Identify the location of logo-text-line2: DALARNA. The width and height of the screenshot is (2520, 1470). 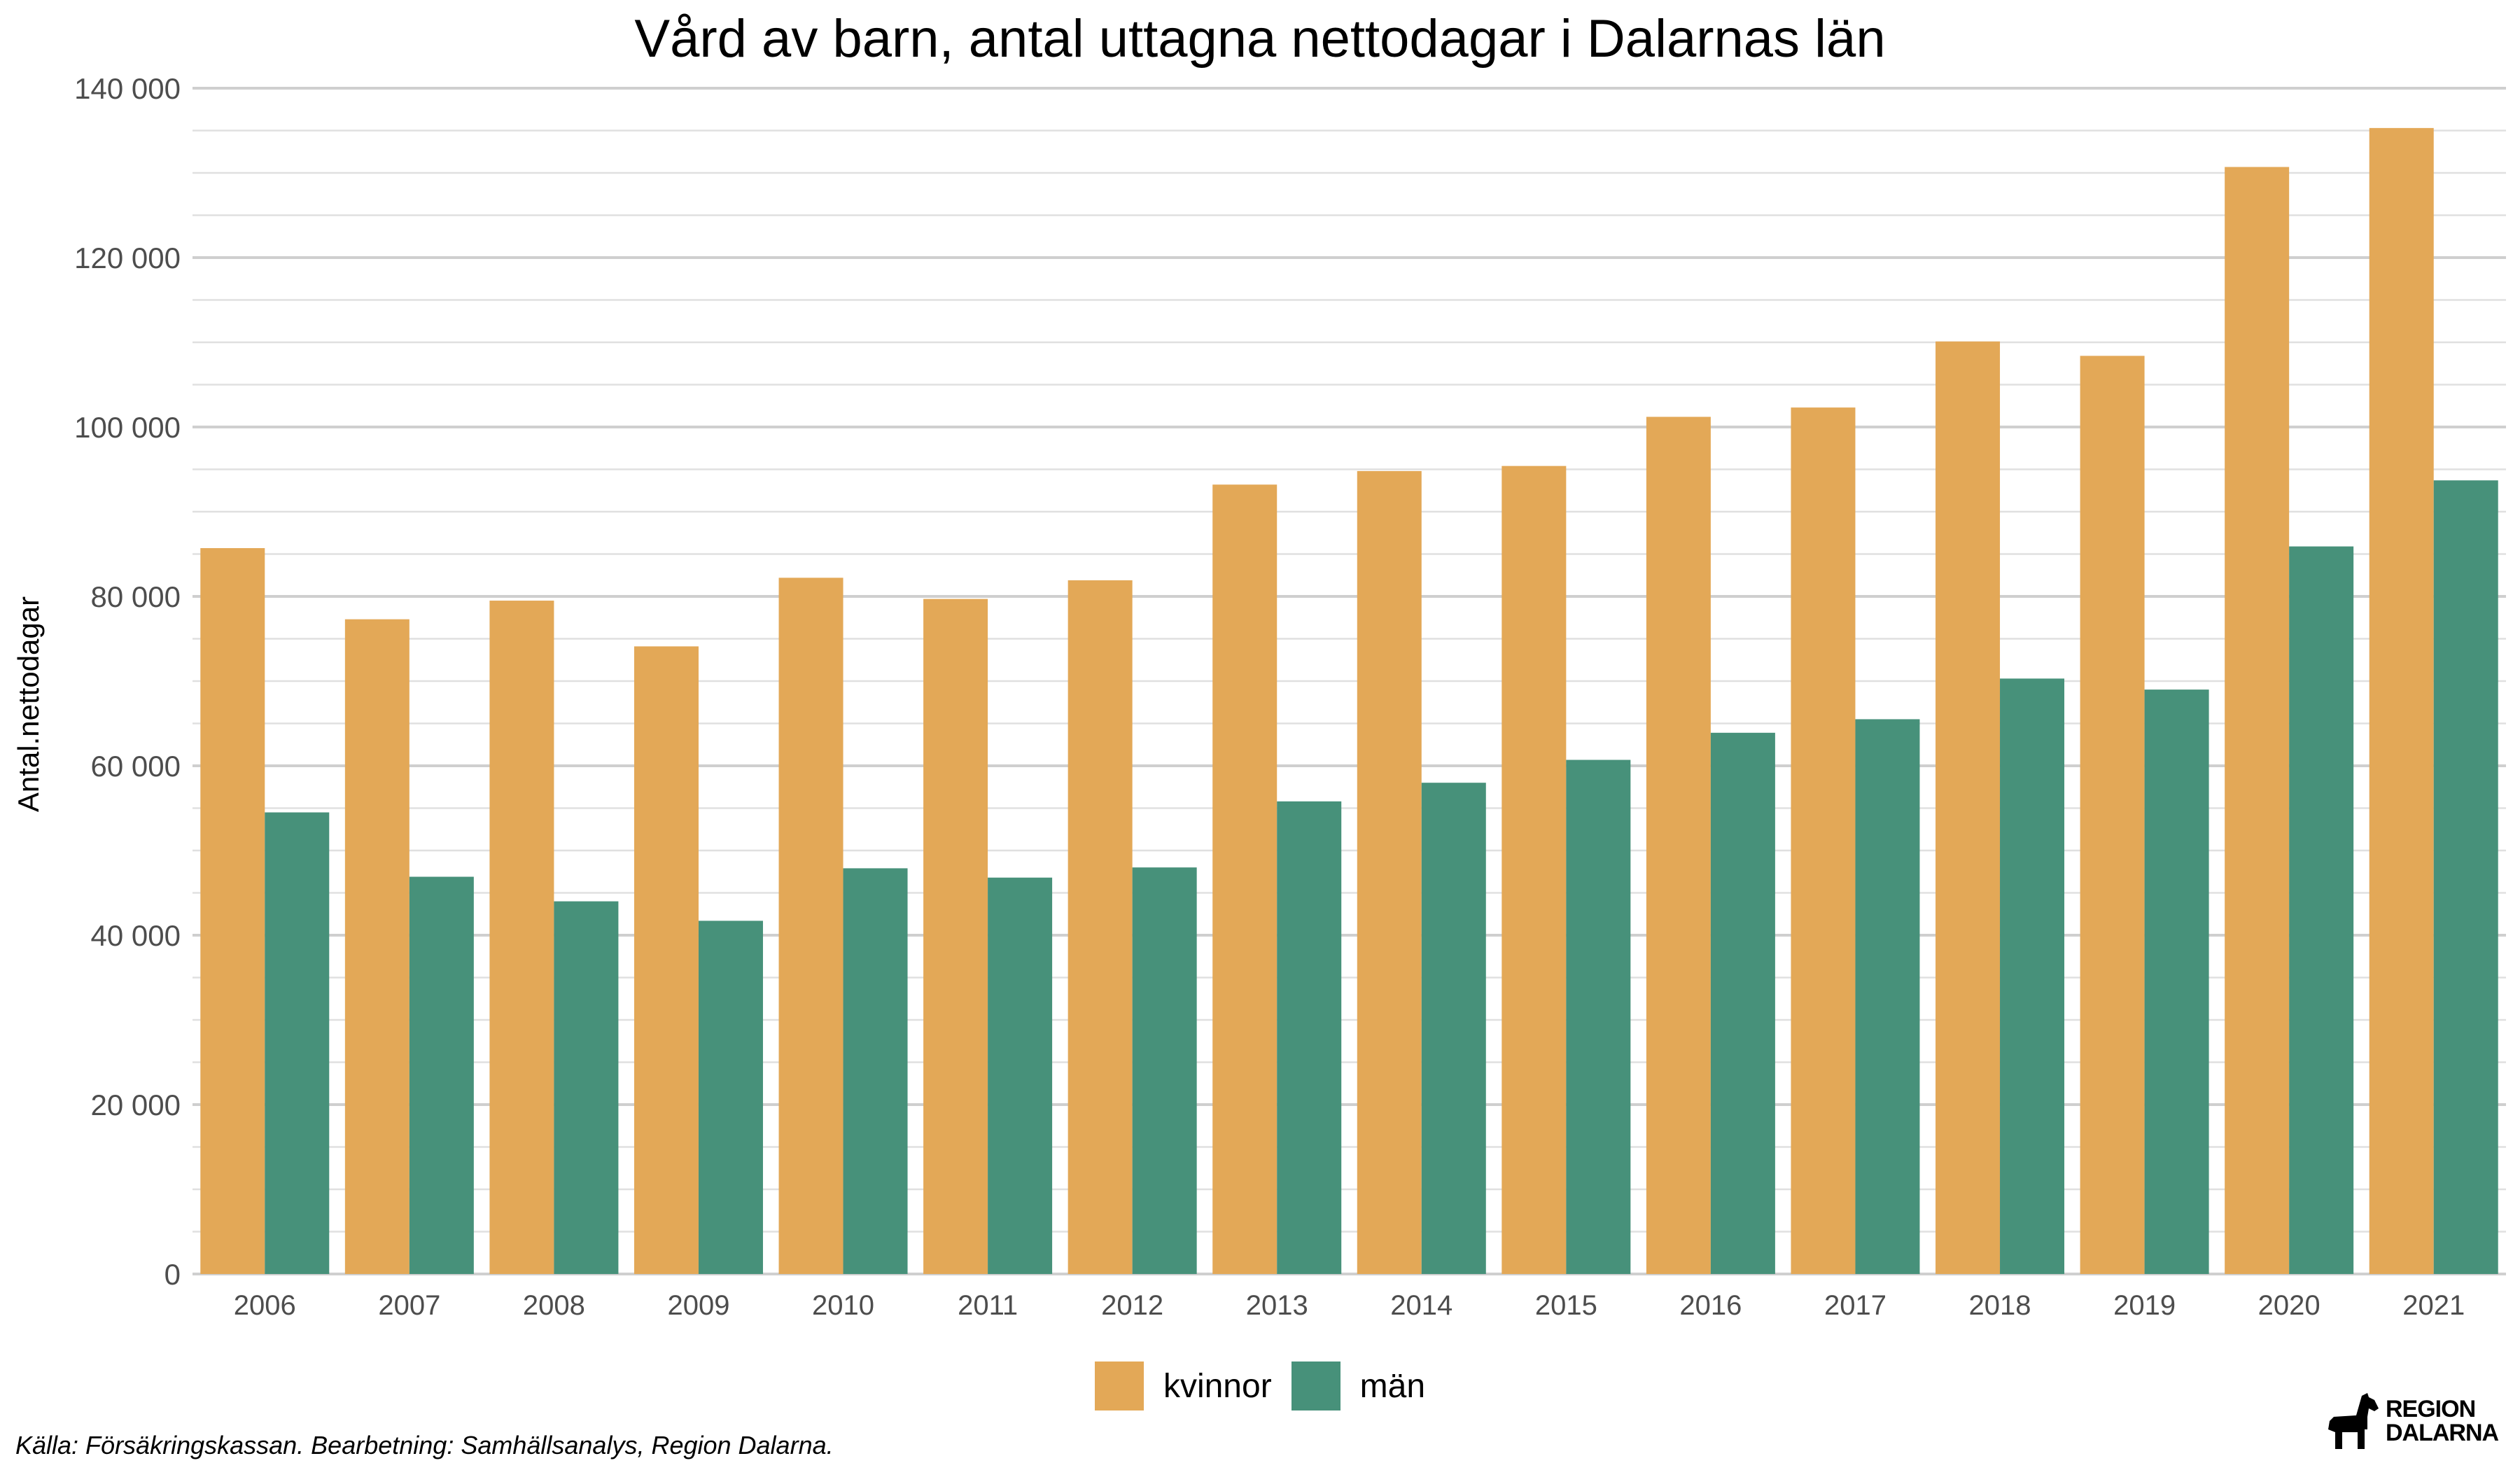
(2442, 1433).